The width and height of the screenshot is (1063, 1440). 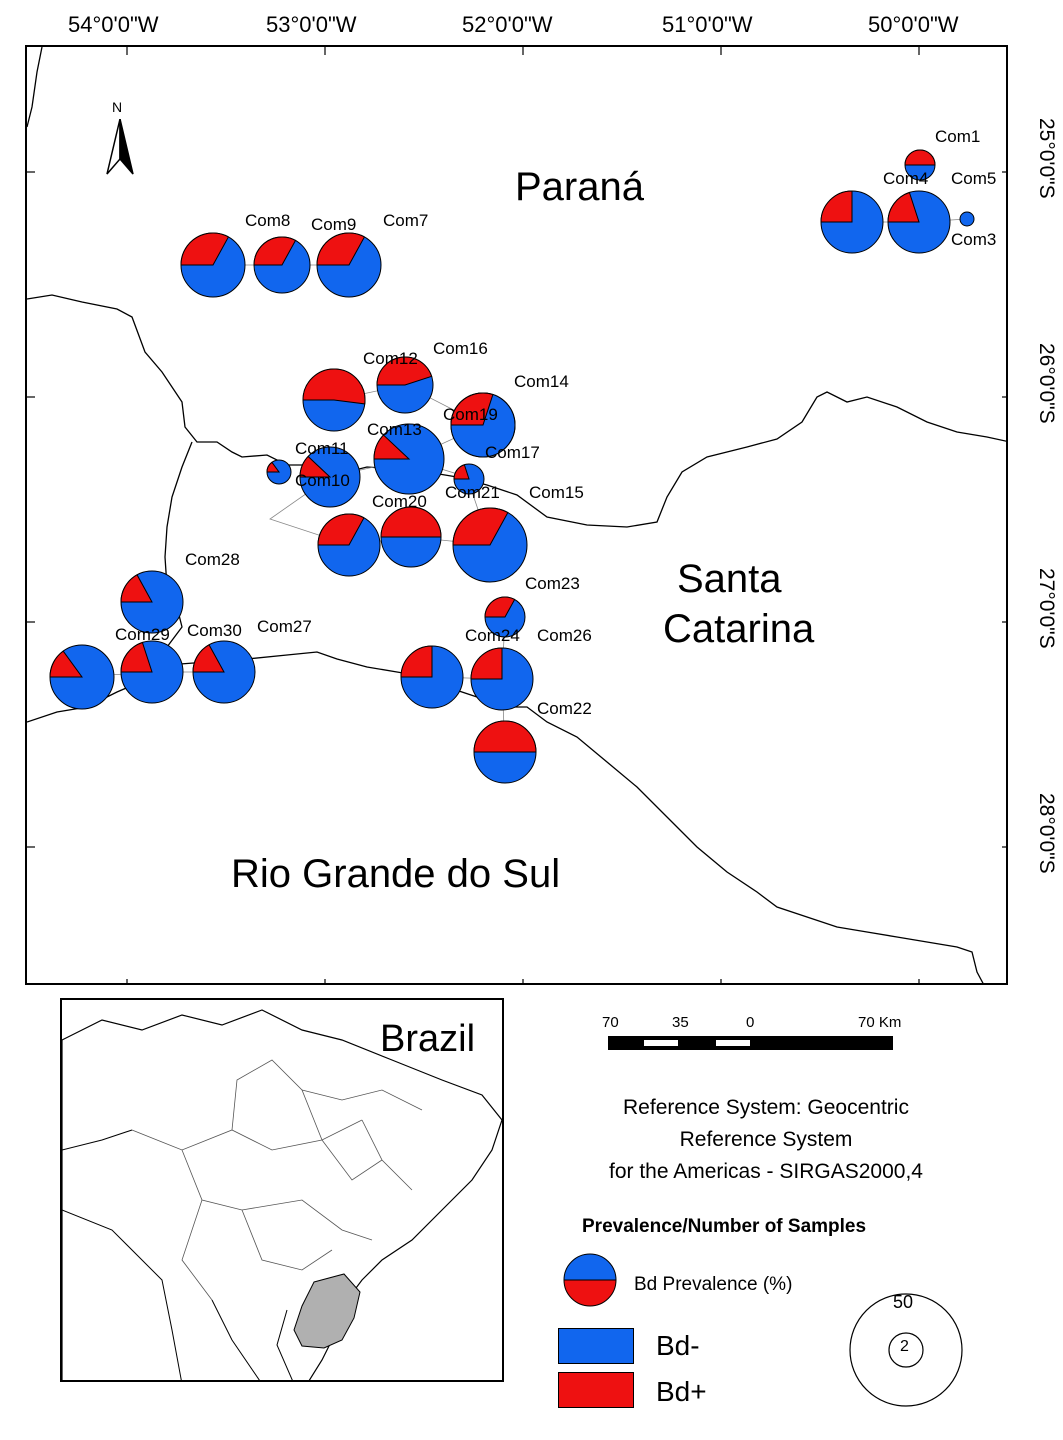 I want to click on com-label: Com30, so click(x=214, y=630).